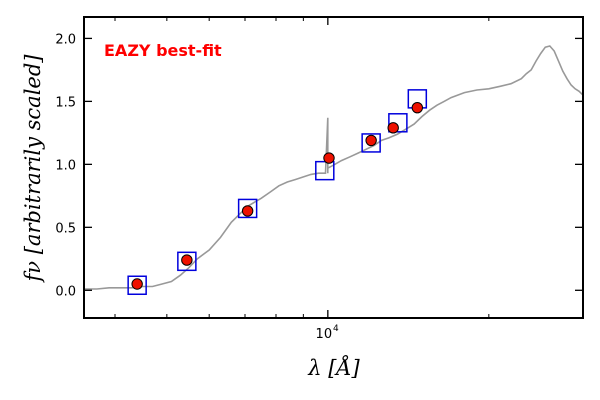  What do you see at coordinates (33, 169) in the screenshot?
I see `y-axis-label: fν [arbitrarily scaled]` at bounding box center [33, 169].